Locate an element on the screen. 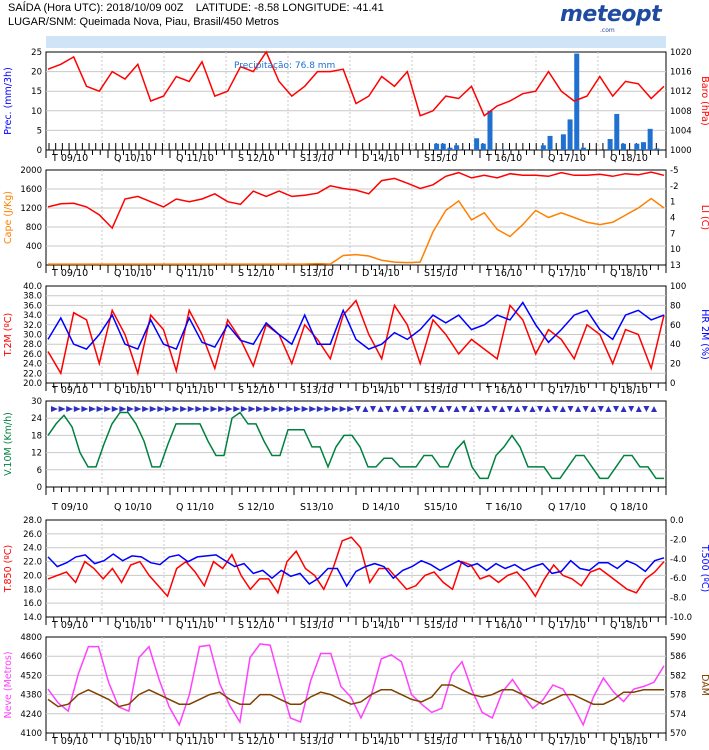  rh2m-line is located at coordinates (356, 326).